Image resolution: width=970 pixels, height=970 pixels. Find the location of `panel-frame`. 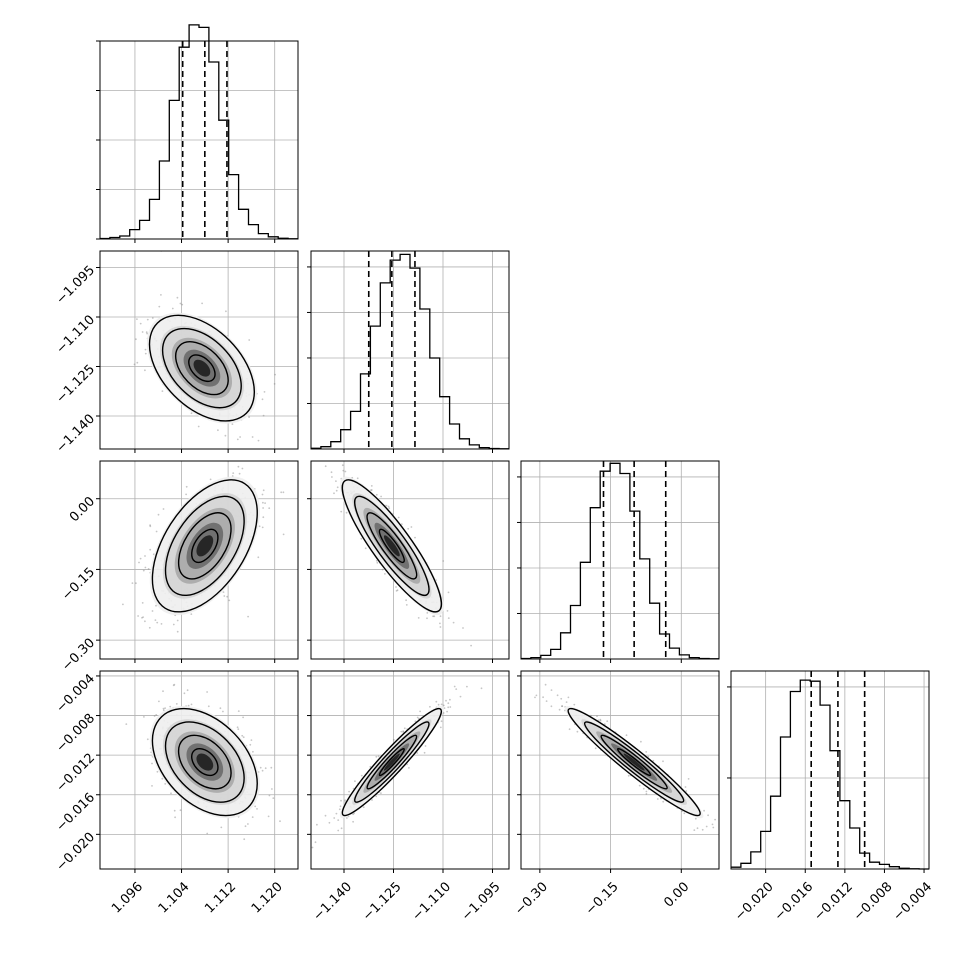

panel-frame is located at coordinates (410, 350).